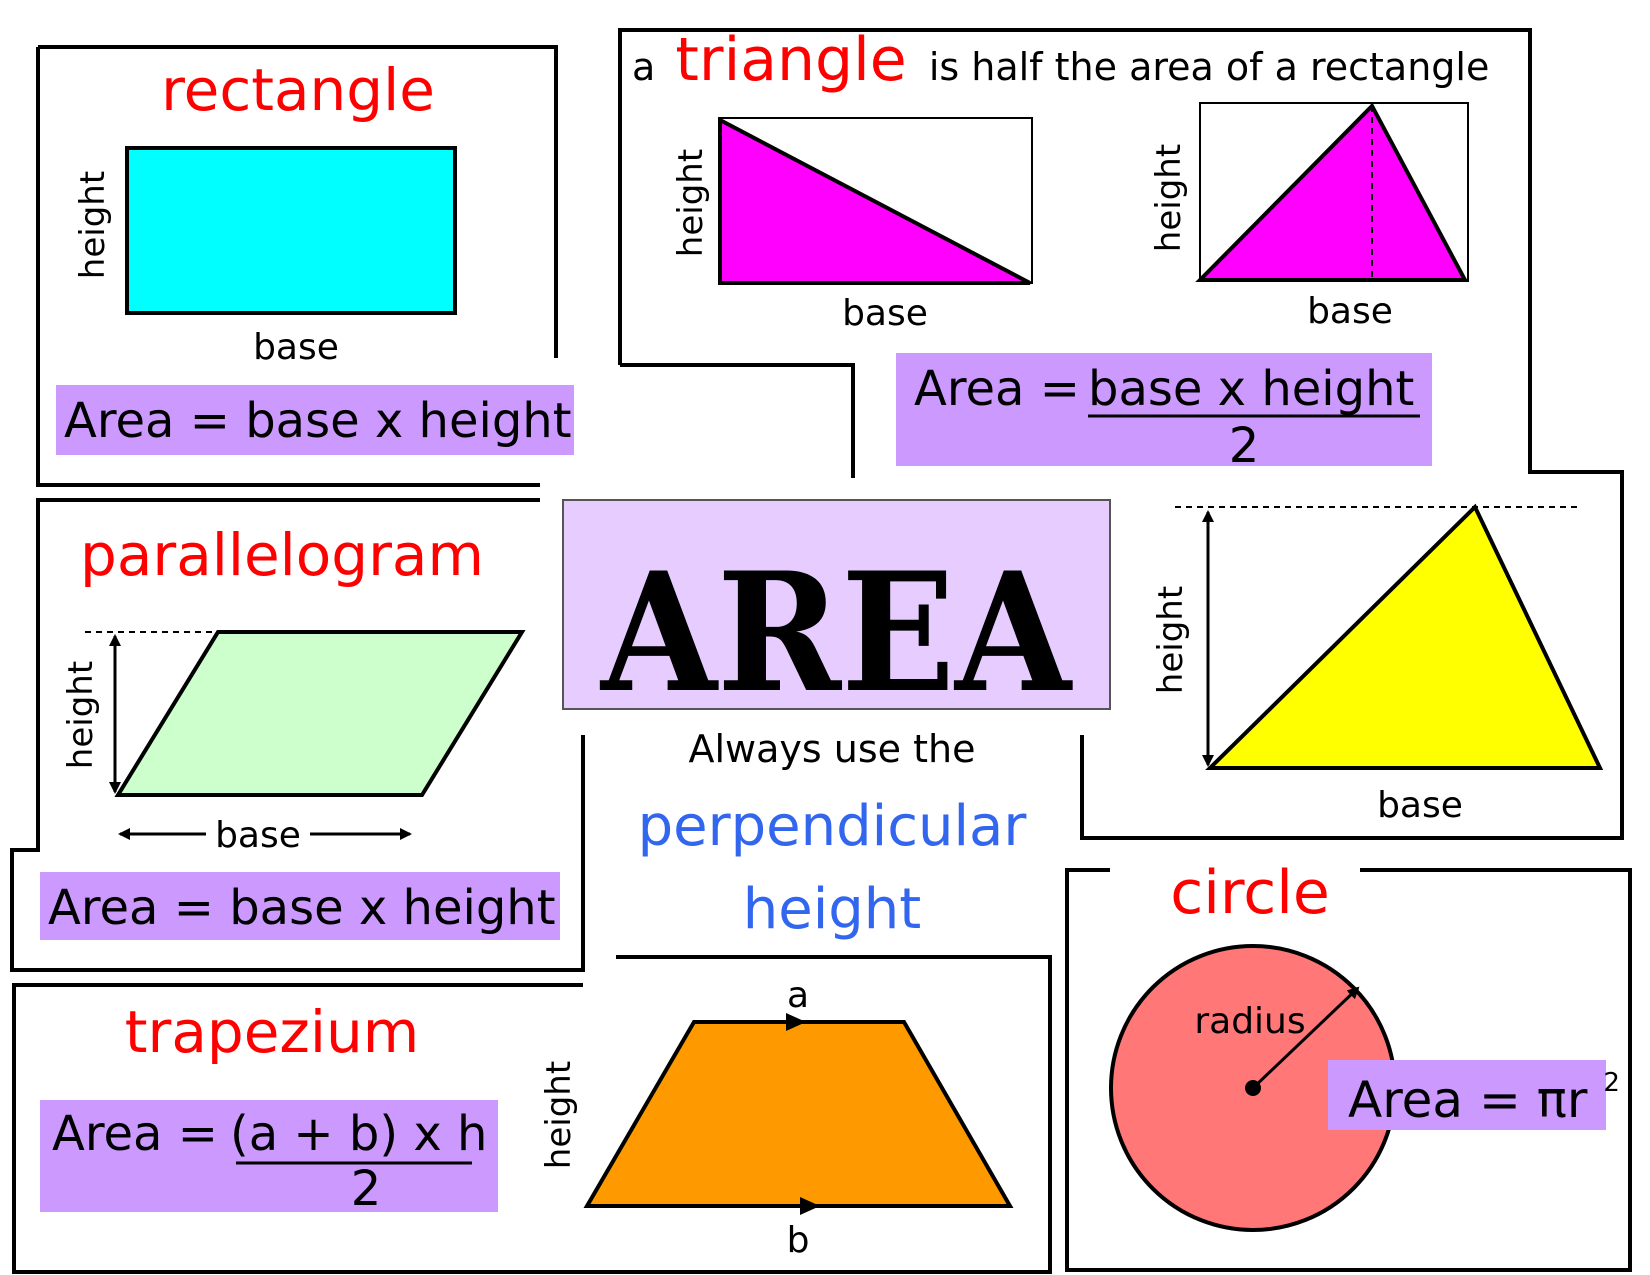 The width and height of the screenshot is (1650, 1275). What do you see at coordinates (737, 420) in the screenshot?
I see `triangle-panel-border-notch` at bounding box center [737, 420].